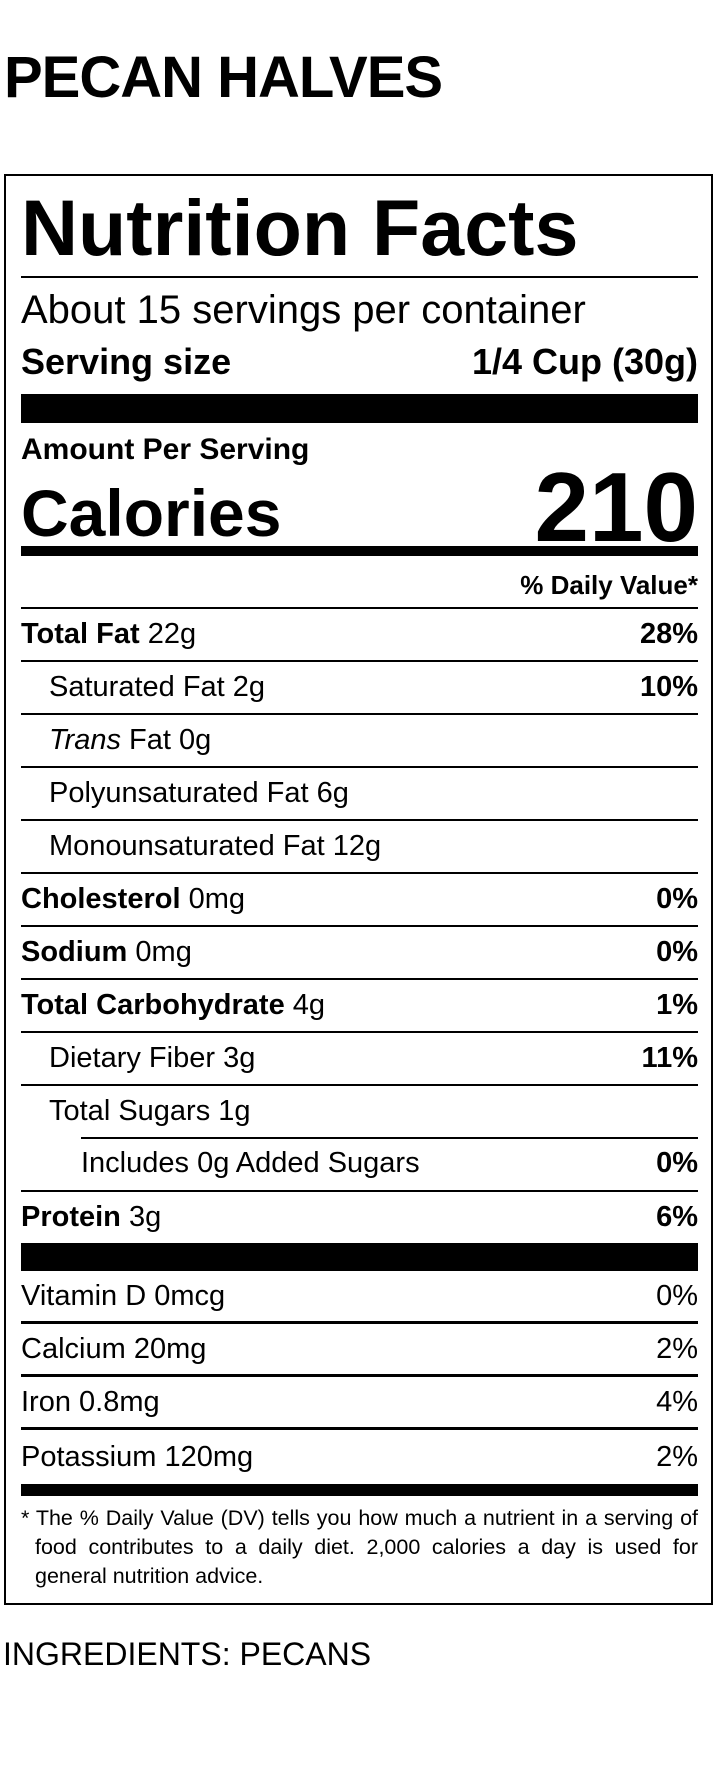 This screenshot has width=722, height=1769. Describe the element at coordinates (359, 1350) in the screenshot. I see `vitamin-row: Calcium 20mg 2%` at that location.